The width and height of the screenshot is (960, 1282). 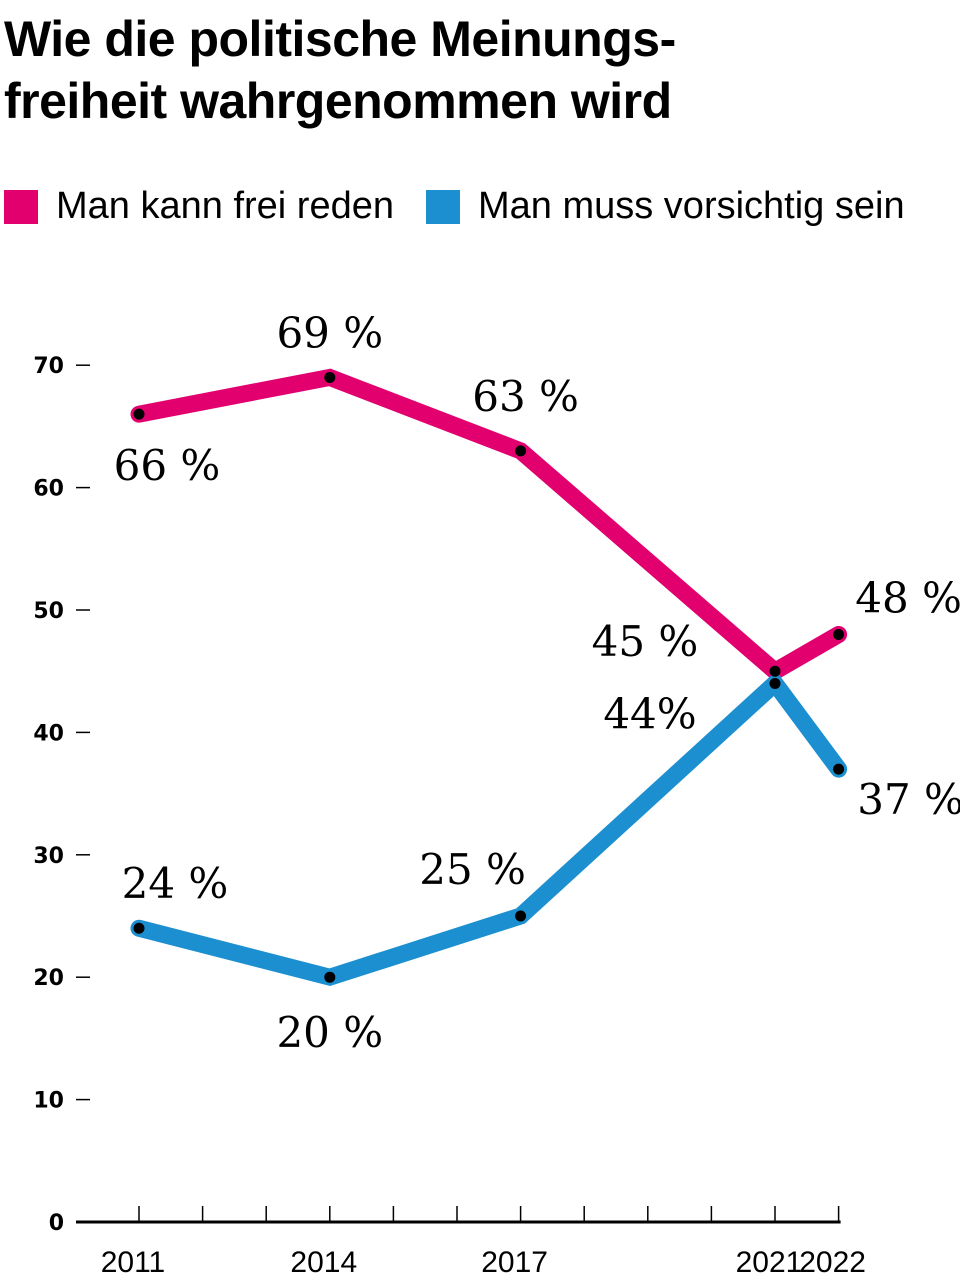 What do you see at coordinates (525, 396) in the screenshot?
I see `data-label: 63 %` at bounding box center [525, 396].